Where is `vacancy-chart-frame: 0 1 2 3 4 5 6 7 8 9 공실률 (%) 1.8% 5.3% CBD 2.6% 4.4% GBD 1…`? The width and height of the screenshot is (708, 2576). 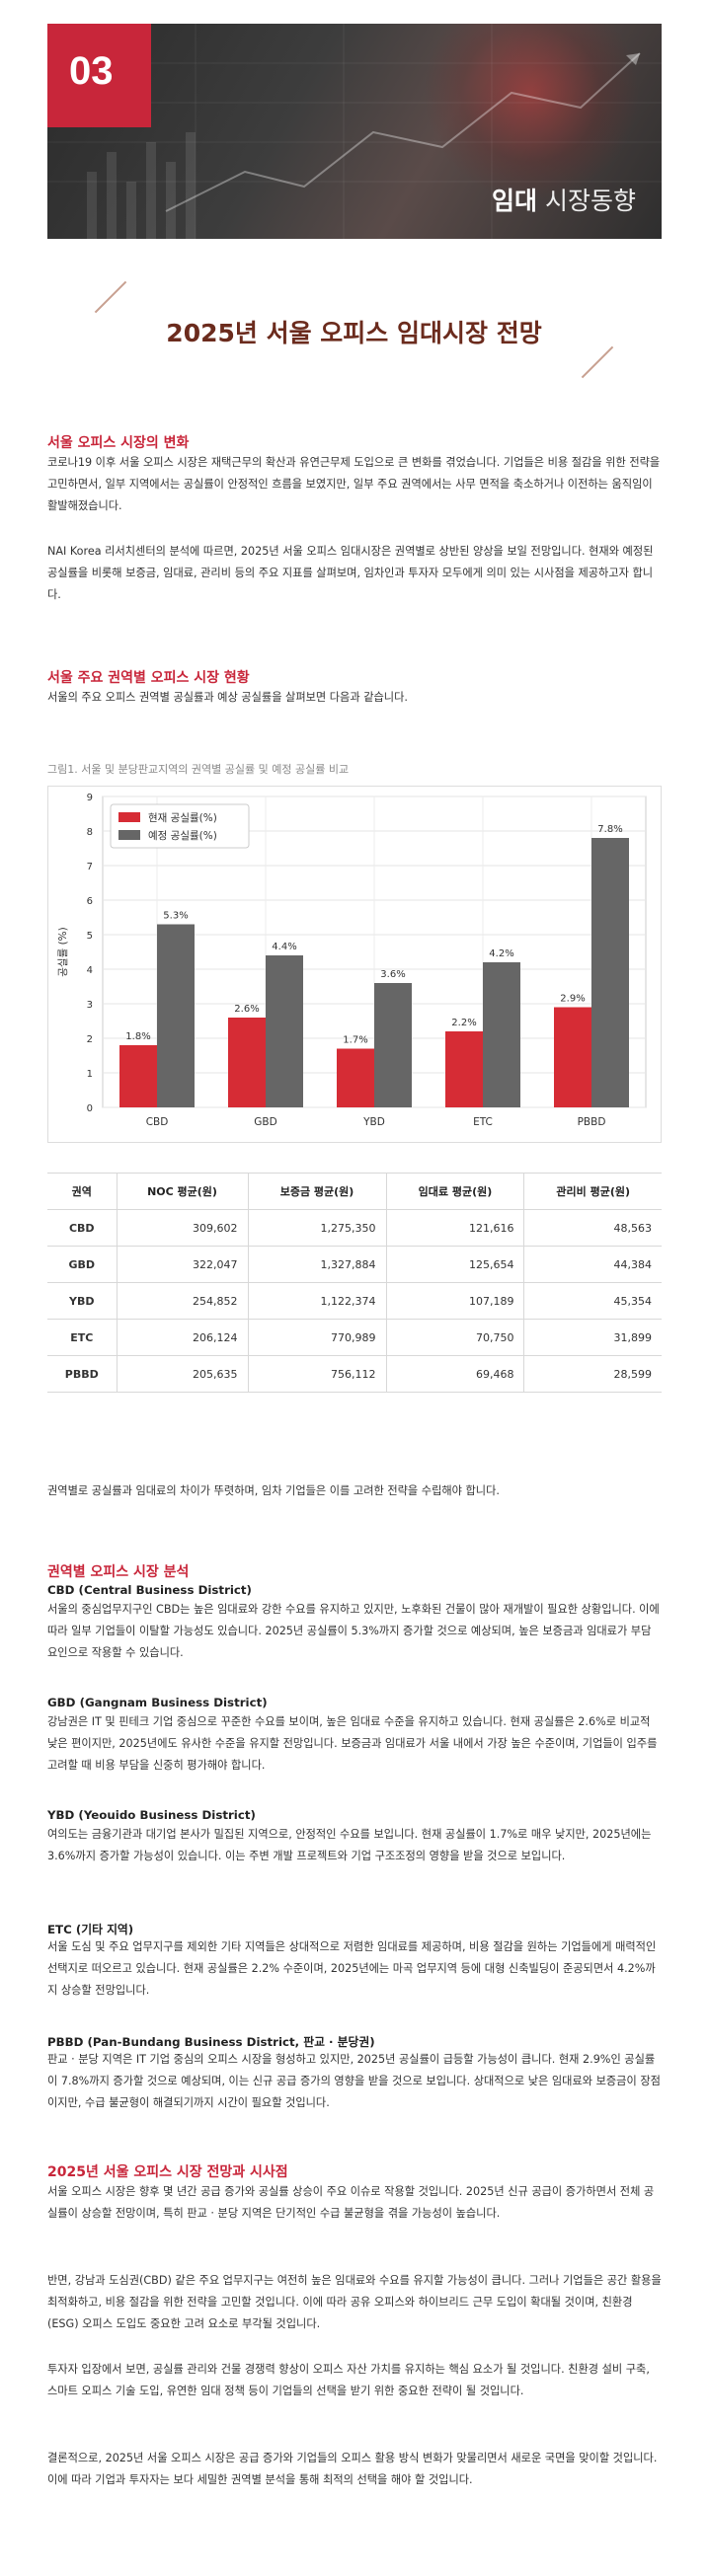
vacancy-chart-frame: 0 1 2 3 4 5 6 7 8 9 공실률 (%) 1.8% 5.3% CBD 2.6% 4.4% GBD 1… is located at coordinates (354, 964).